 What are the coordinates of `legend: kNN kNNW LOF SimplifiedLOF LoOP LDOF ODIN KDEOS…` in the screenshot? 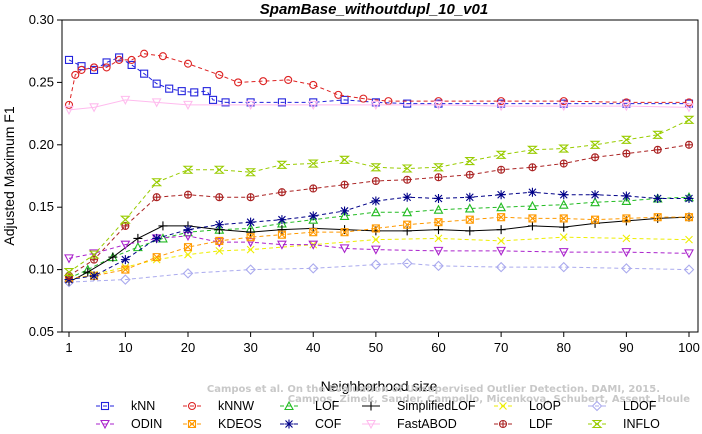 It's located at (378, 415).